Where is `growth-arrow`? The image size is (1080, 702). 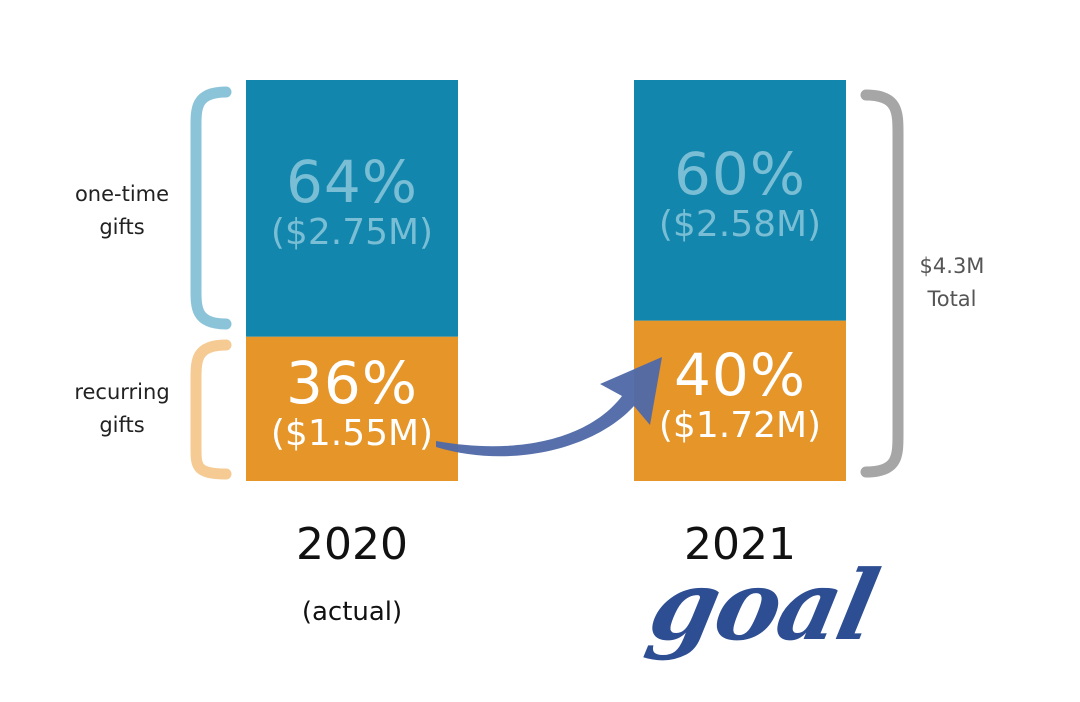
growth-arrow is located at coordinates (549, 407).